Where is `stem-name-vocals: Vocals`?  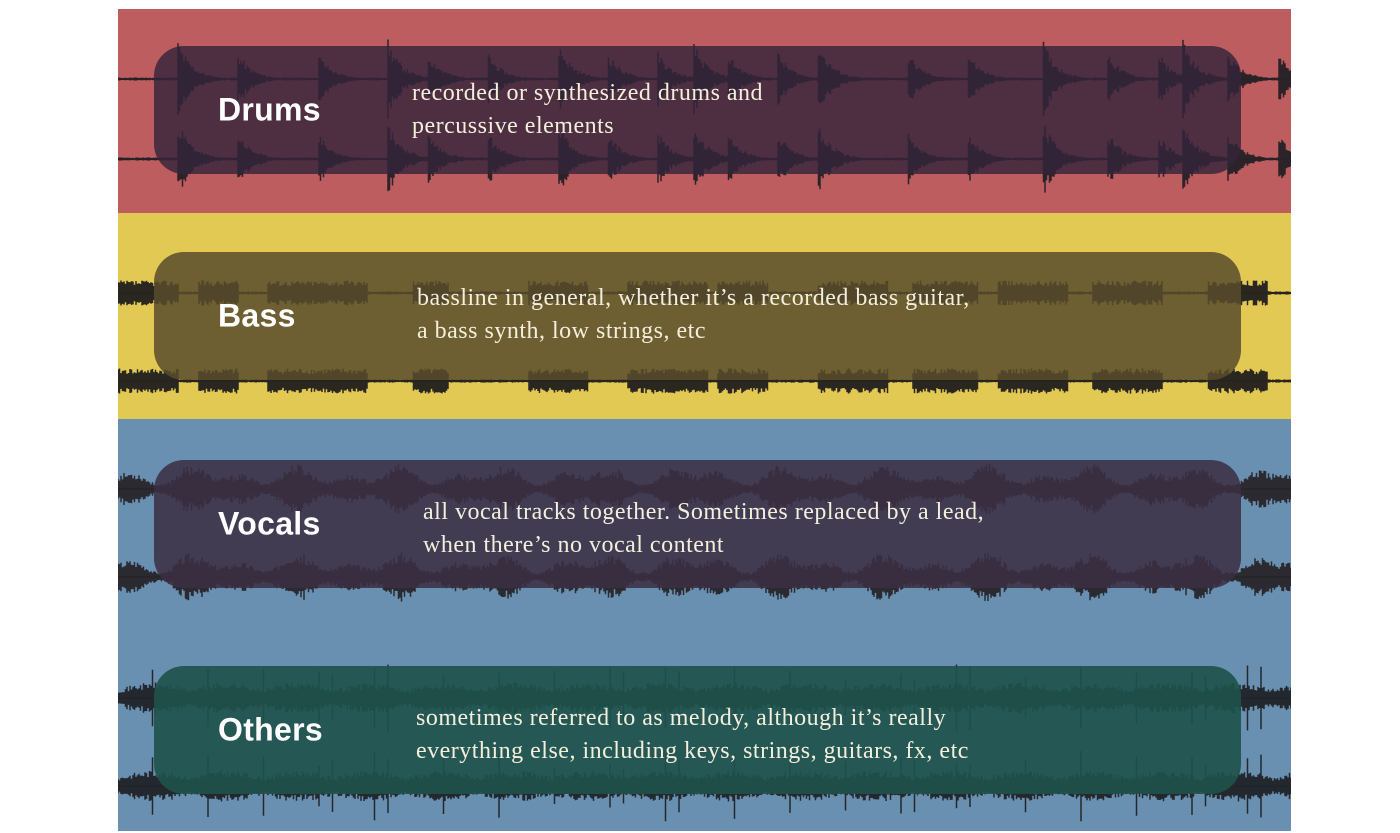
stem-name-vocals: Vocals is located at coordinates (269, 524).